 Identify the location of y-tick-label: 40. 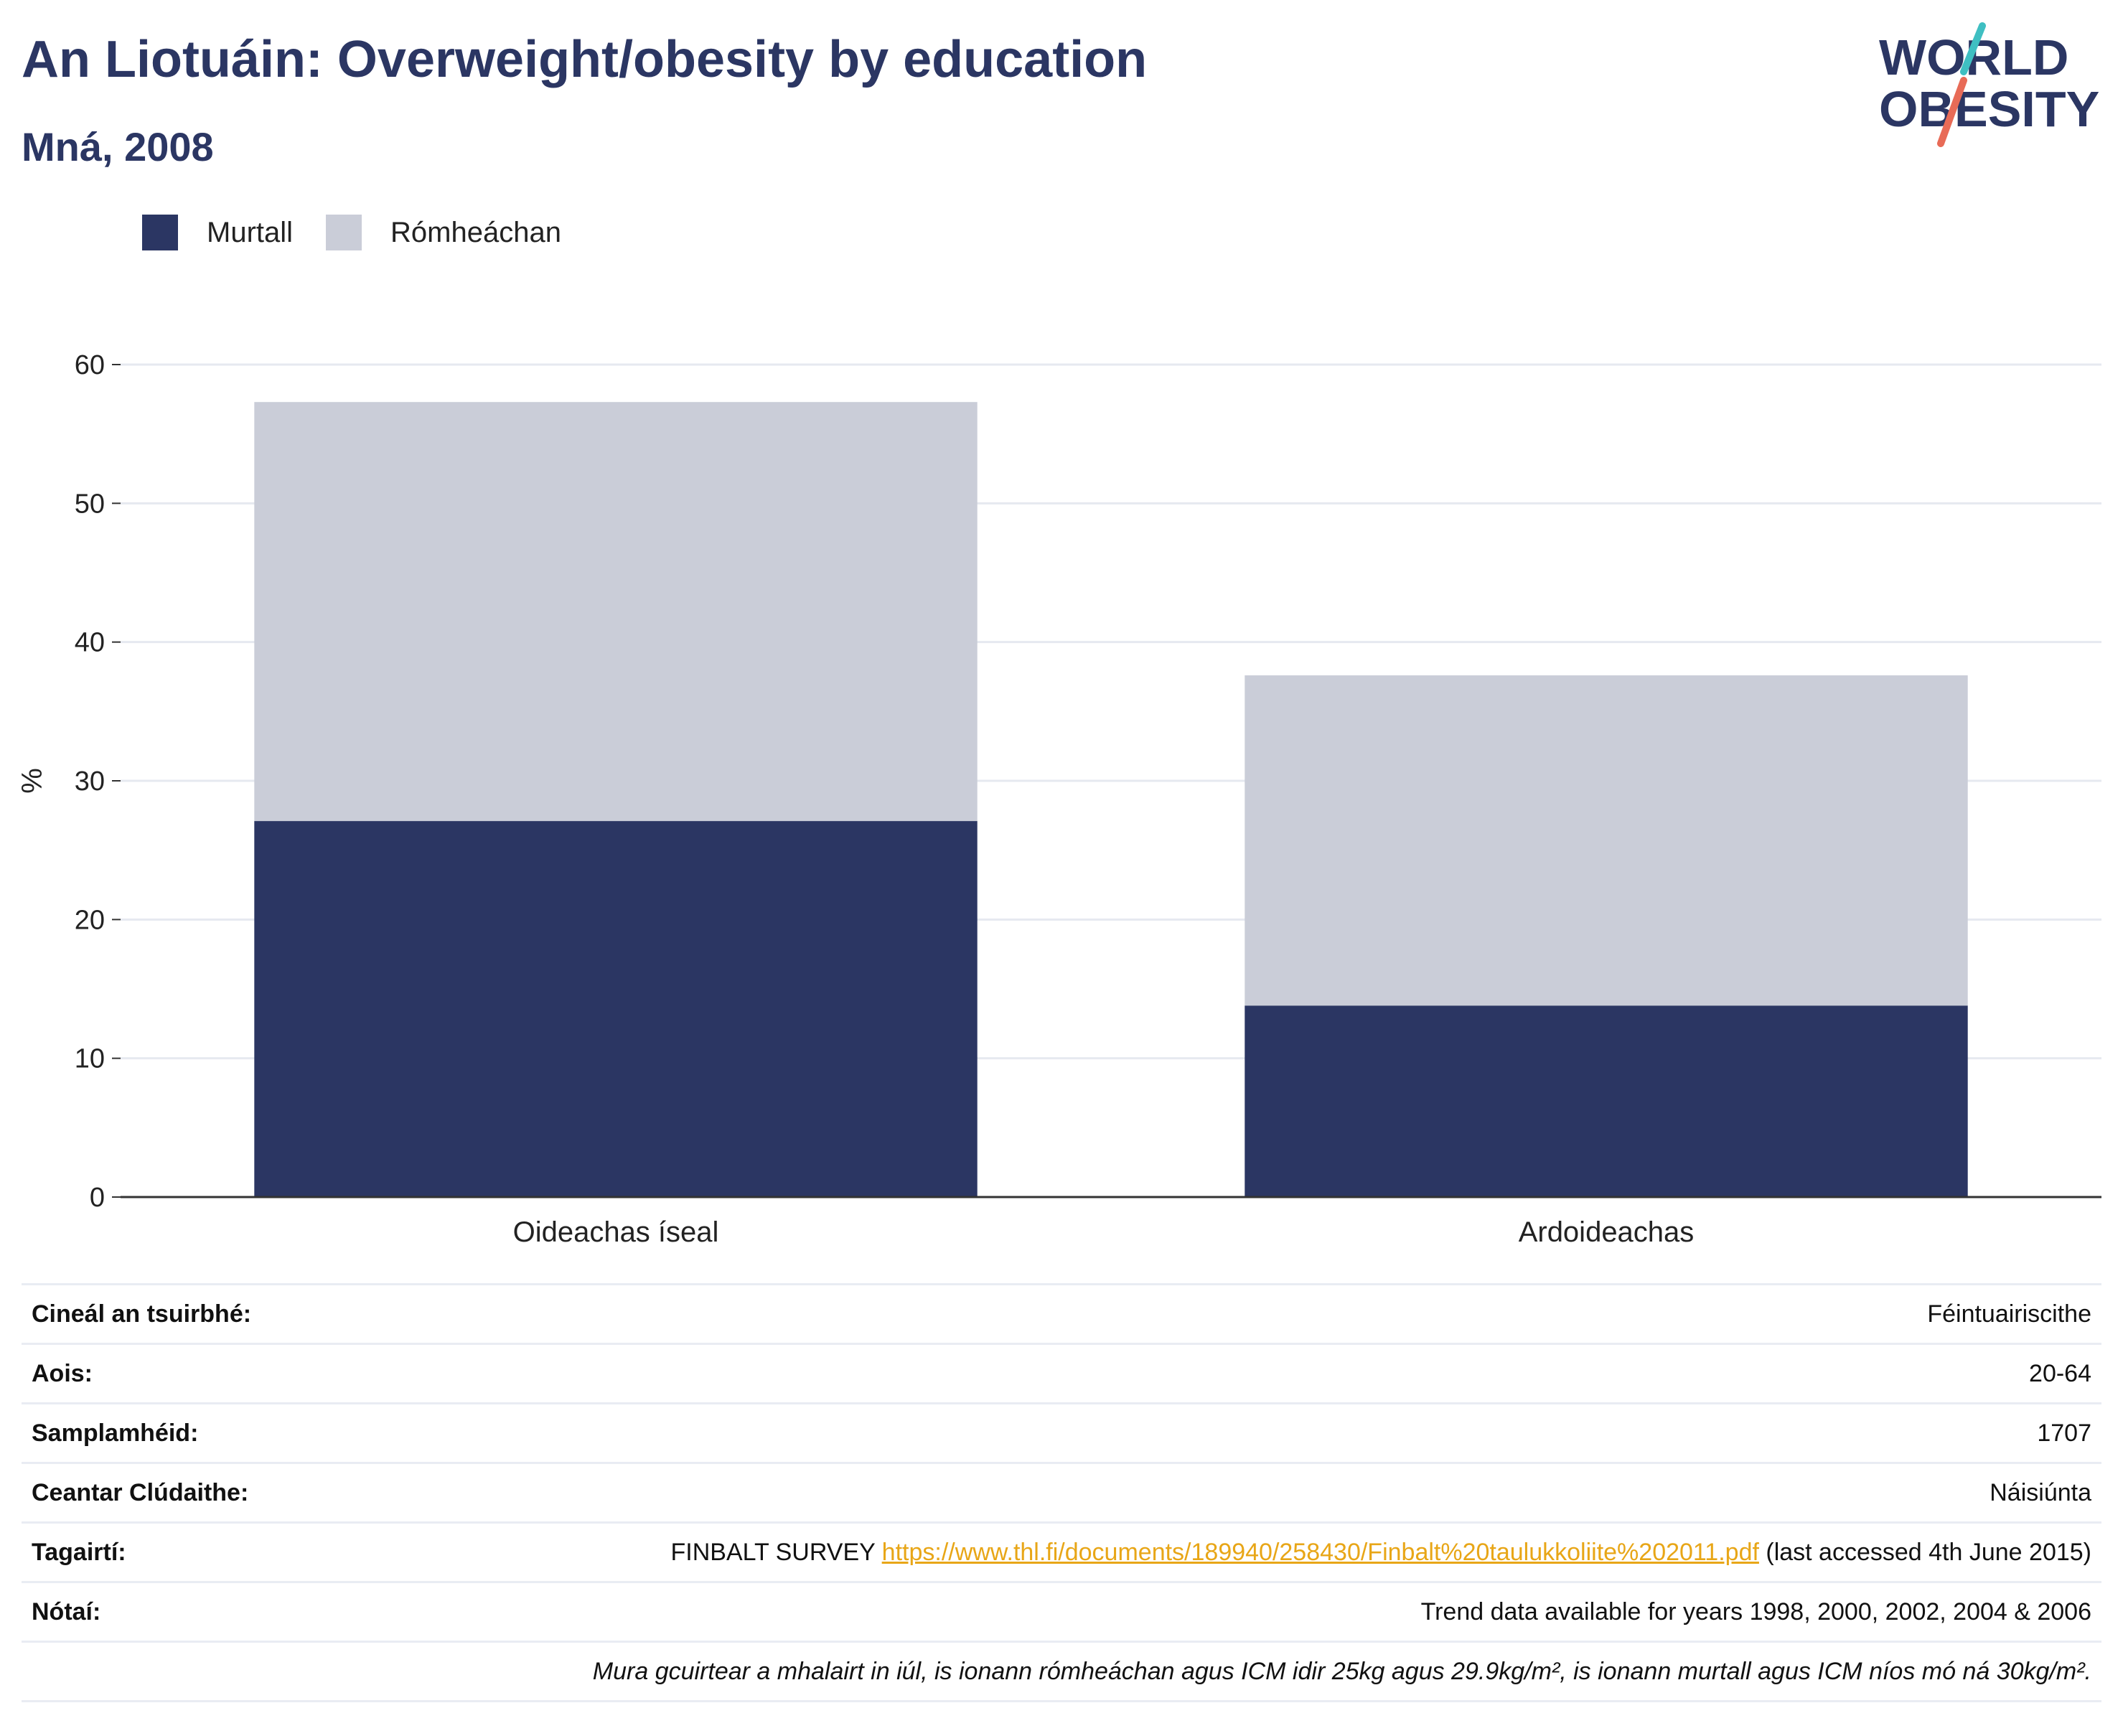
(90, 643).